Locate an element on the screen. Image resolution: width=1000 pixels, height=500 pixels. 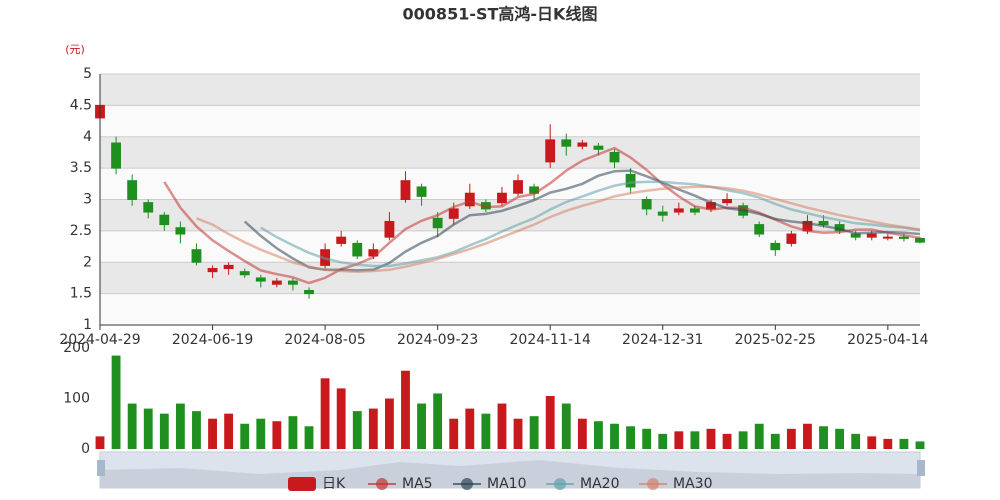
y-unit: (元) is located at coordinates (75, 49).